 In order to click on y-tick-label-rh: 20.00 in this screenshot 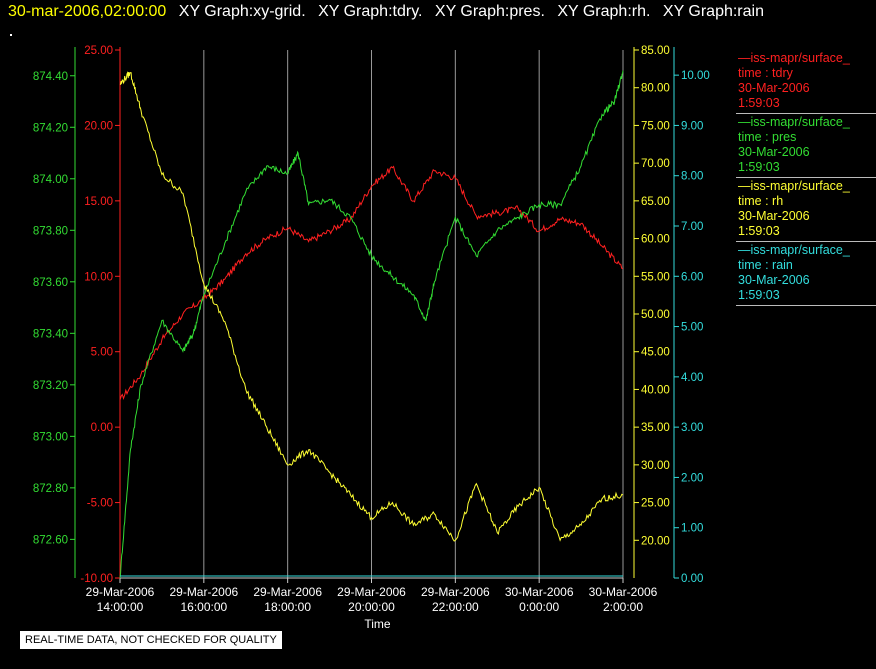, I will do `click(655, 541)`.